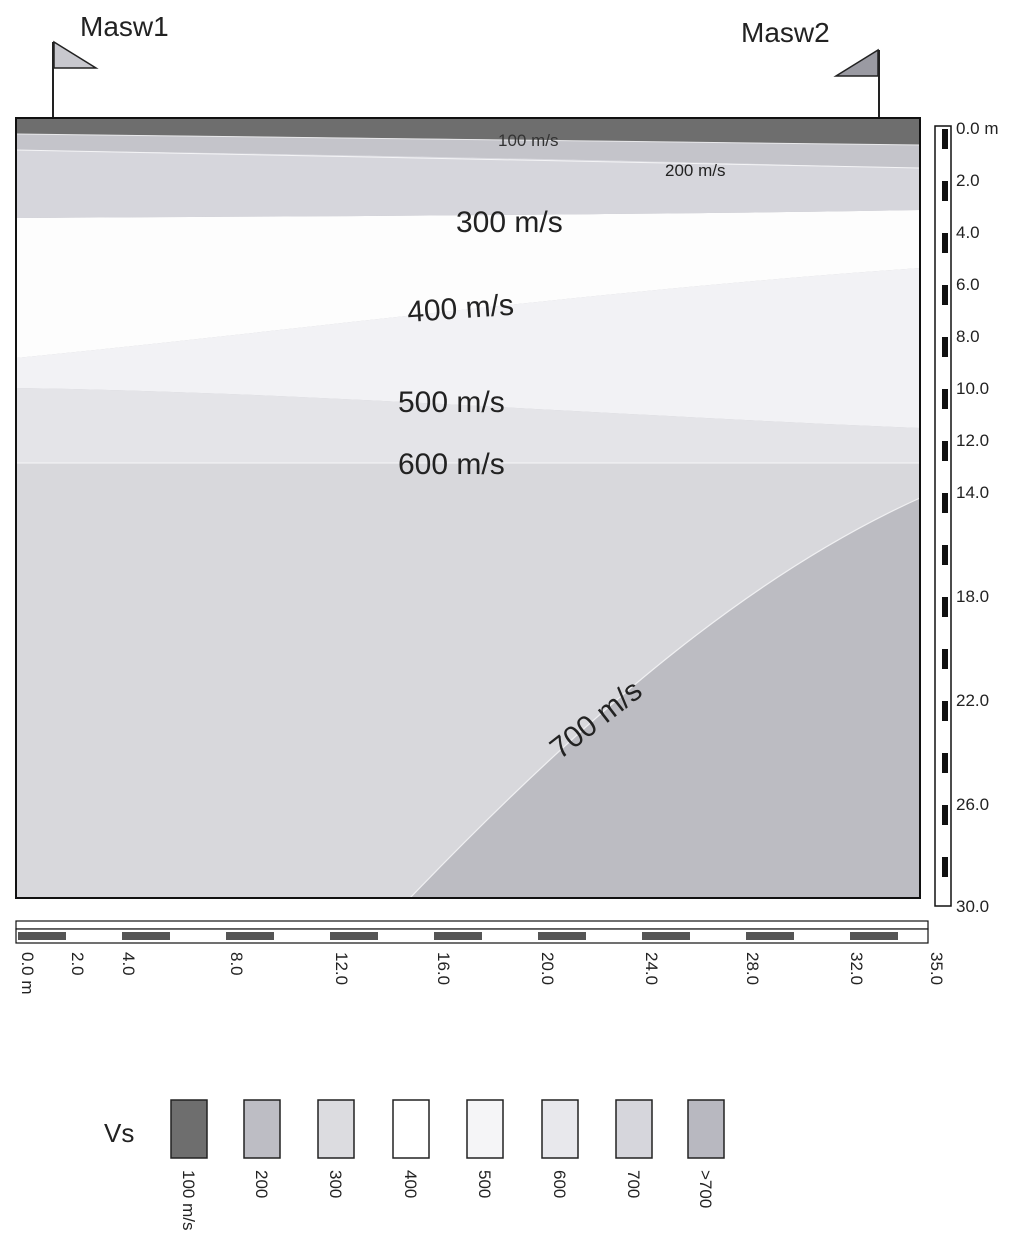  Describe the element at coordinates (633, 1184) in the screenshot. I see `legend-label: 700` at that location.